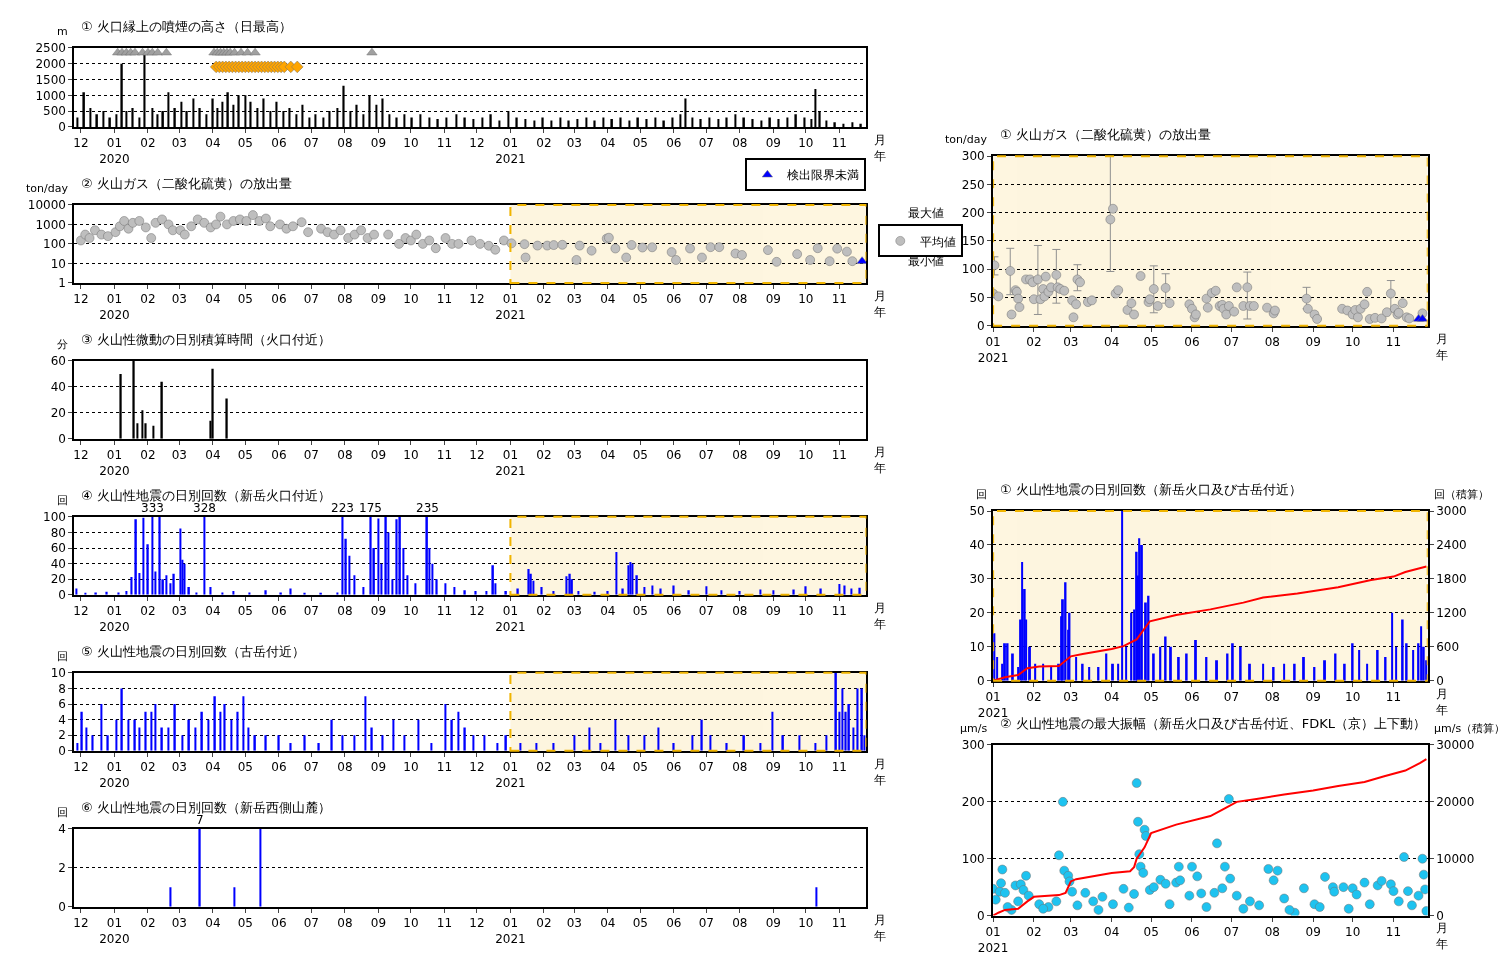 The height and width of the screenshot is (955, 1500). I want to click on y-axis-title: ton/day, so click(966, 139).